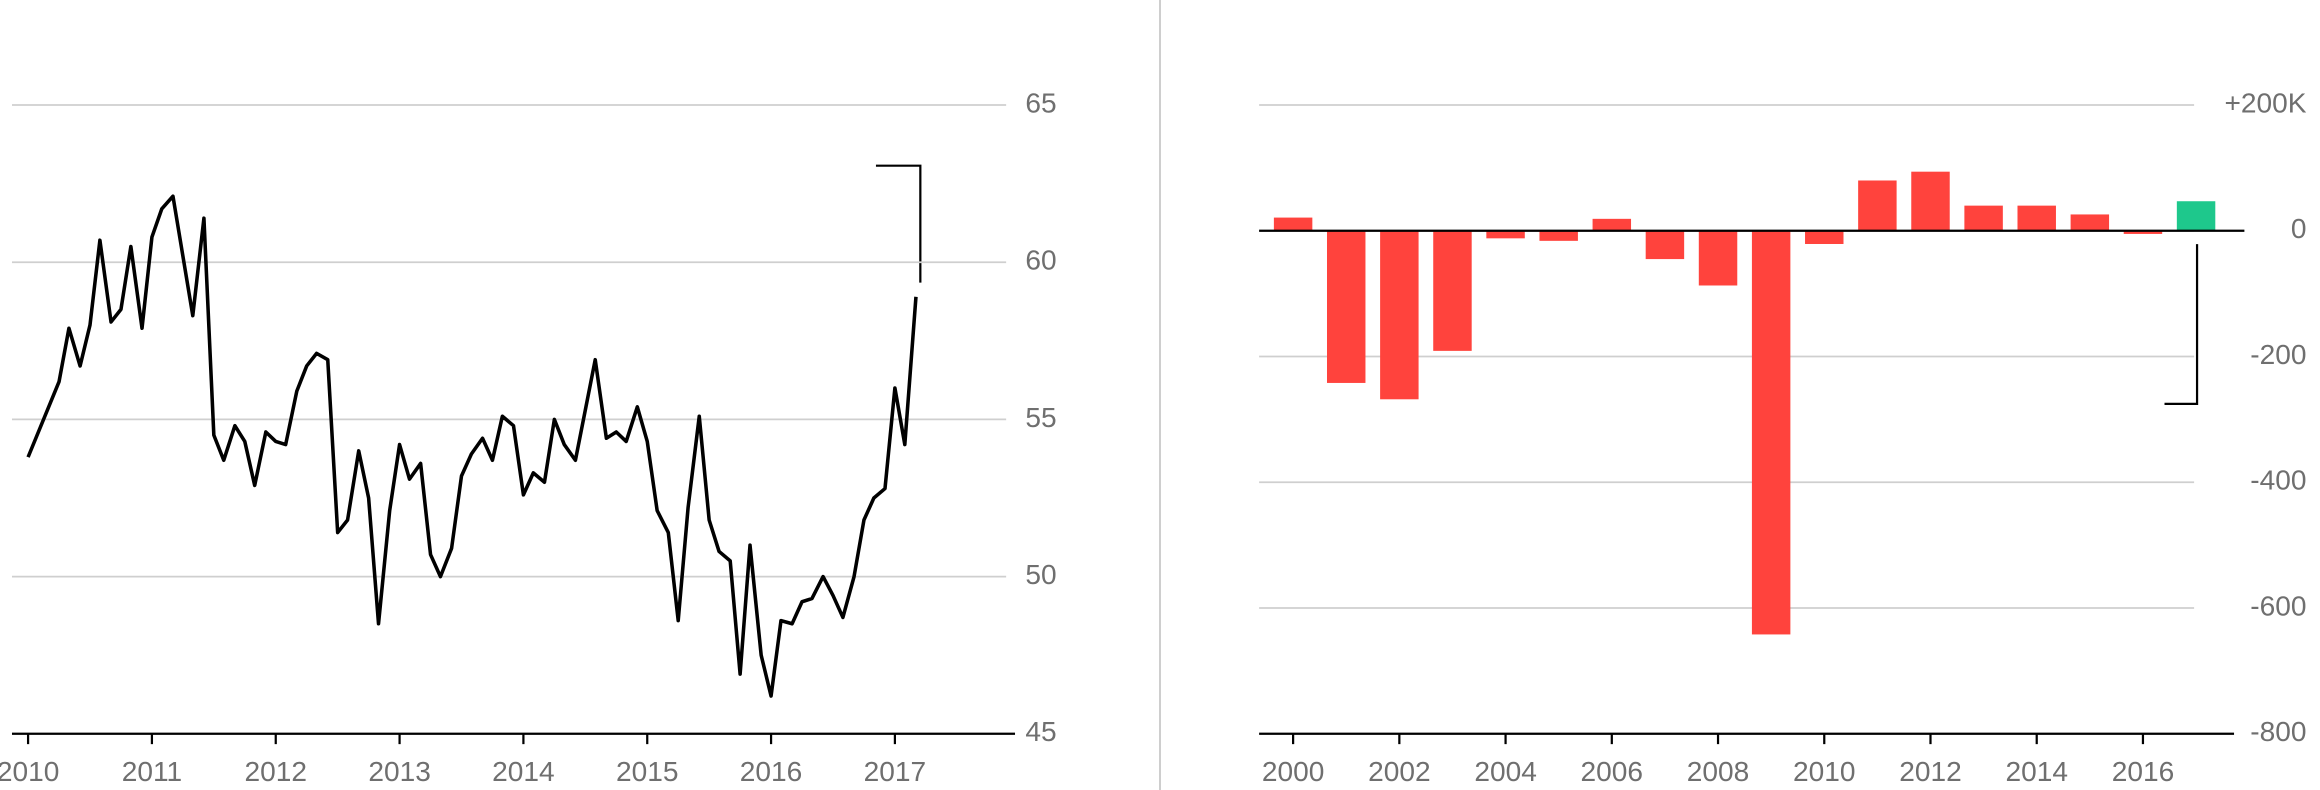 The image size is (2320, 790). Describe the element at coordinates (1399, 771) in the screenshot. I see `x-tick-label: 2002` at that location.